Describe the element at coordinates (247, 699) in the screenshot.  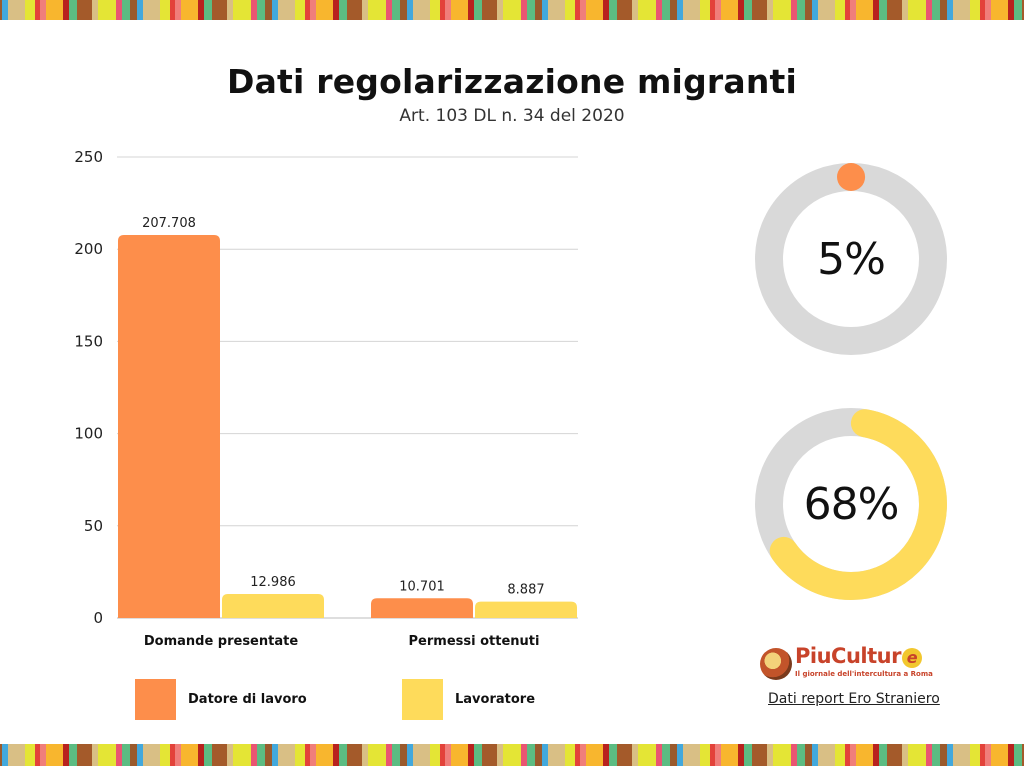
I see `legend-label-datore: Datore di lavoro` at that location.